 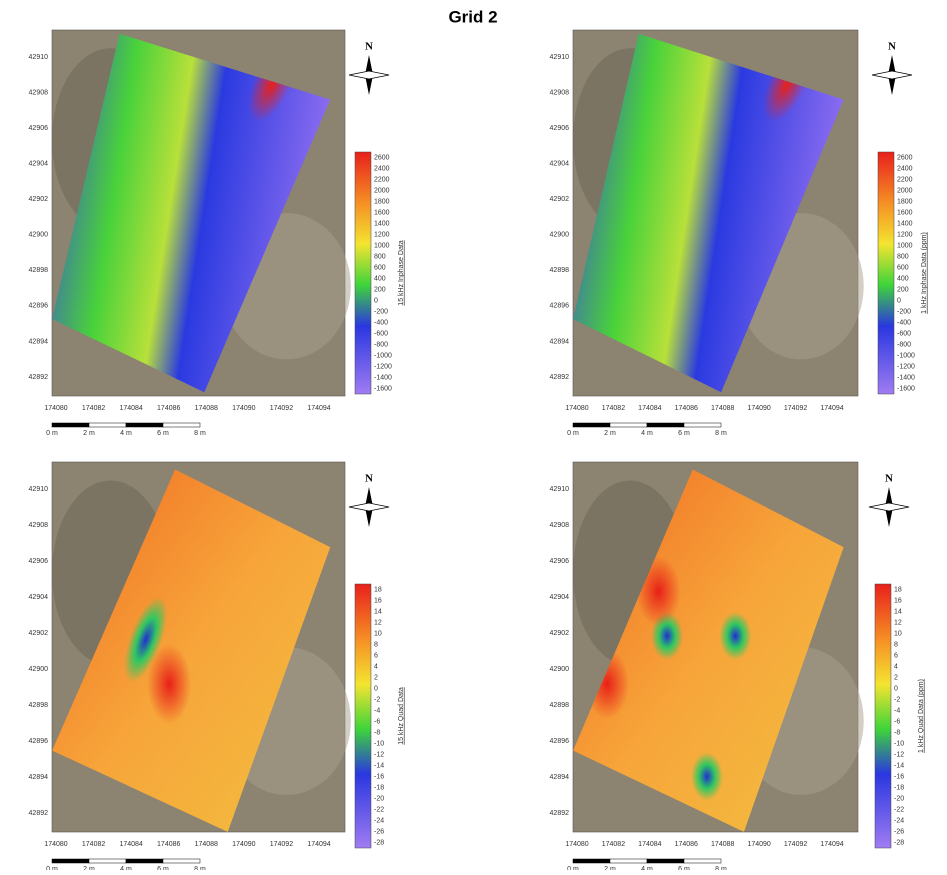 What do you see at coordinates (378, 589) in the screenshot?
I see `colorbar-tick-label: 18` at bounding box center [378, 589].